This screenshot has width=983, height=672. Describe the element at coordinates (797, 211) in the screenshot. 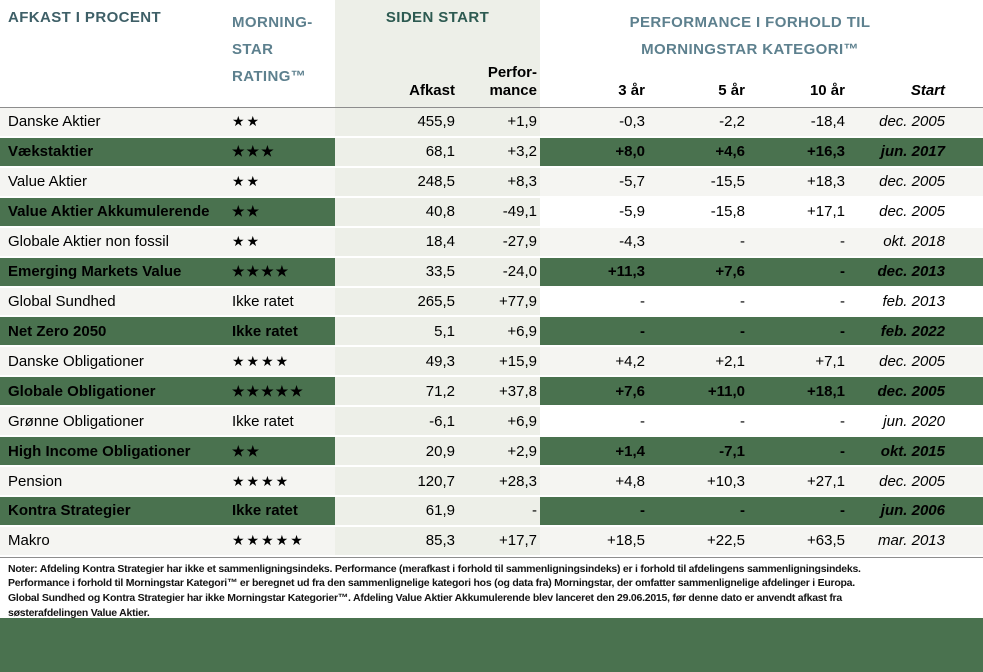

I see `return-10yr-cell: +17,1` at that location.